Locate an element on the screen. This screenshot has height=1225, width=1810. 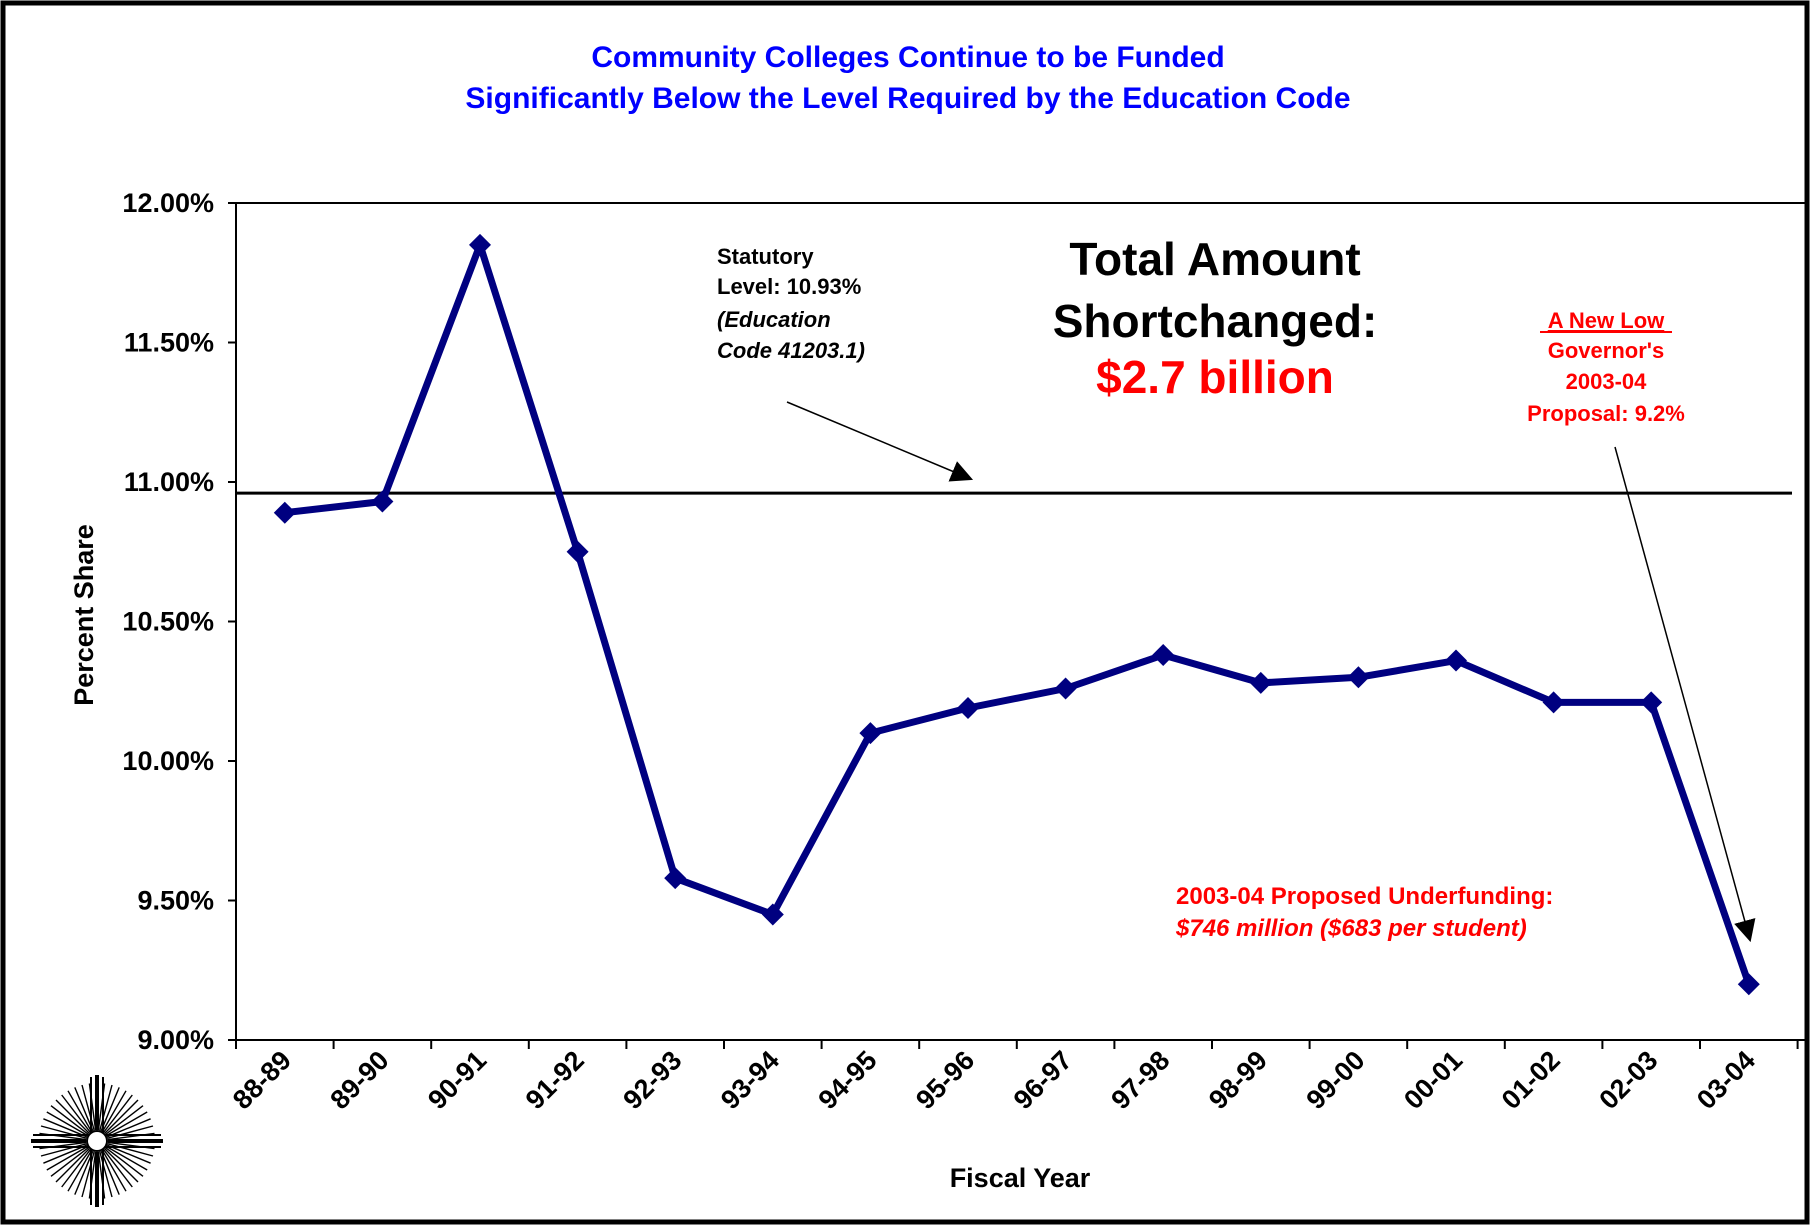
new-low-line-2: 2003-04 is located at coordinates (1607, 381).